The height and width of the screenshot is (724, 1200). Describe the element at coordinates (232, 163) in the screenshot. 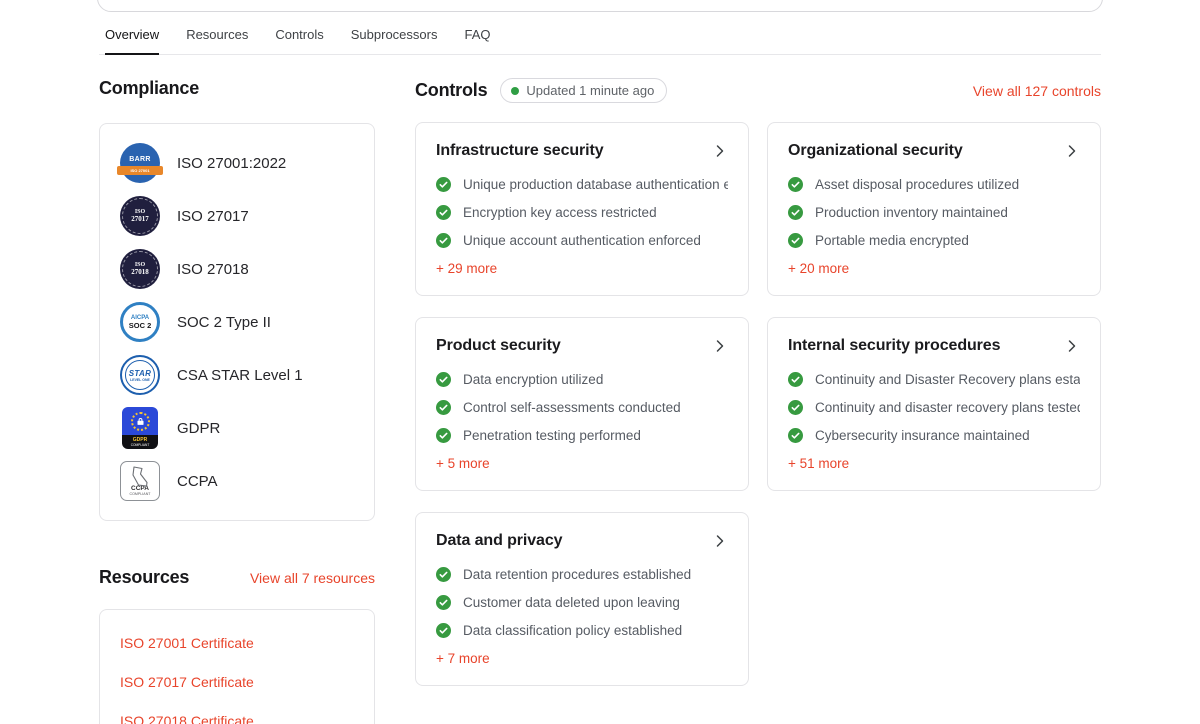

I see `compliance-badge-label: ISO 27001:2022` at that location.